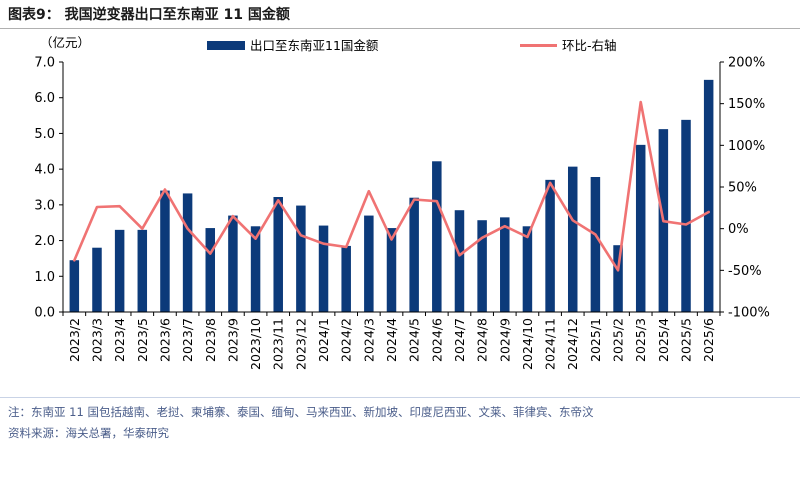  What do you see at coordinates (686, 215) in the screenshot?
I see `bar-2025/5` at bounding box center [686, 215].